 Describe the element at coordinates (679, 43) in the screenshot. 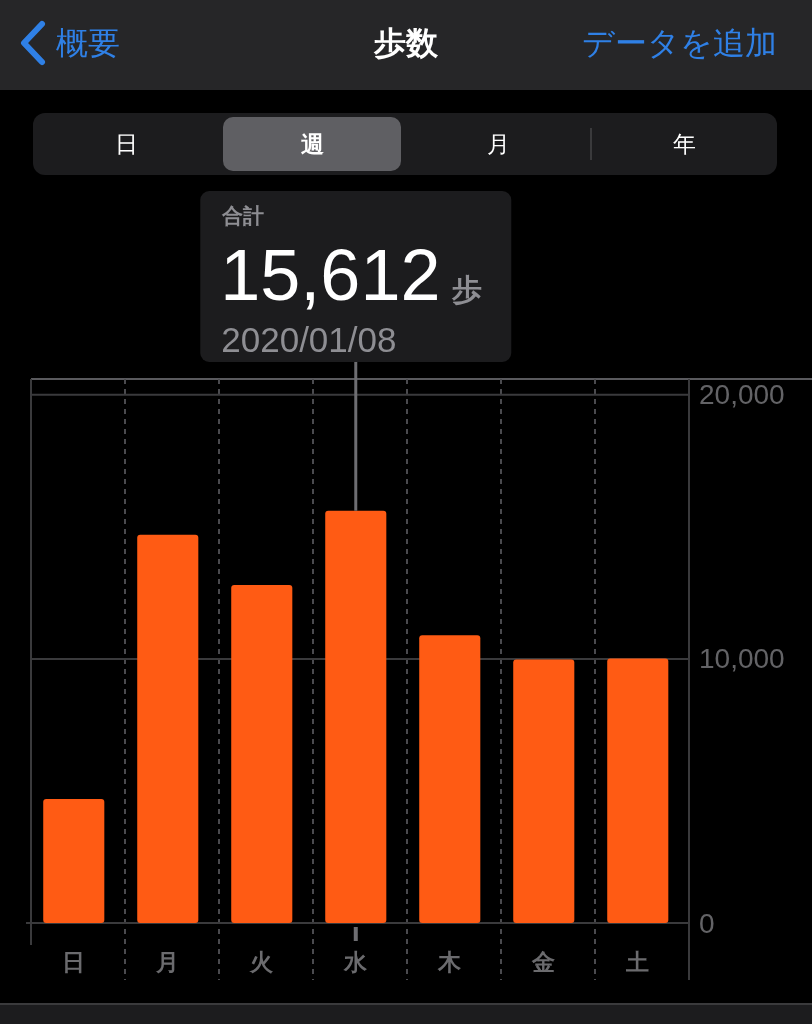

I see `add-data-label: データを追加` at that location.